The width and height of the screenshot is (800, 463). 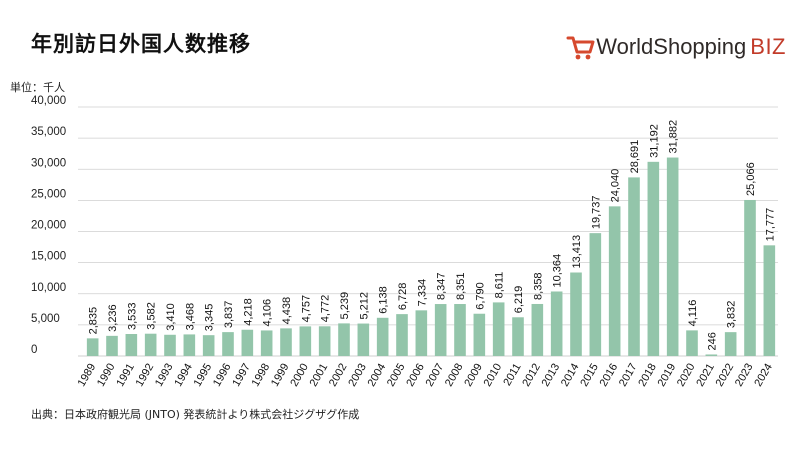 I want to click on x-tick-label-1995: 1995, so click(x=203, y=375).